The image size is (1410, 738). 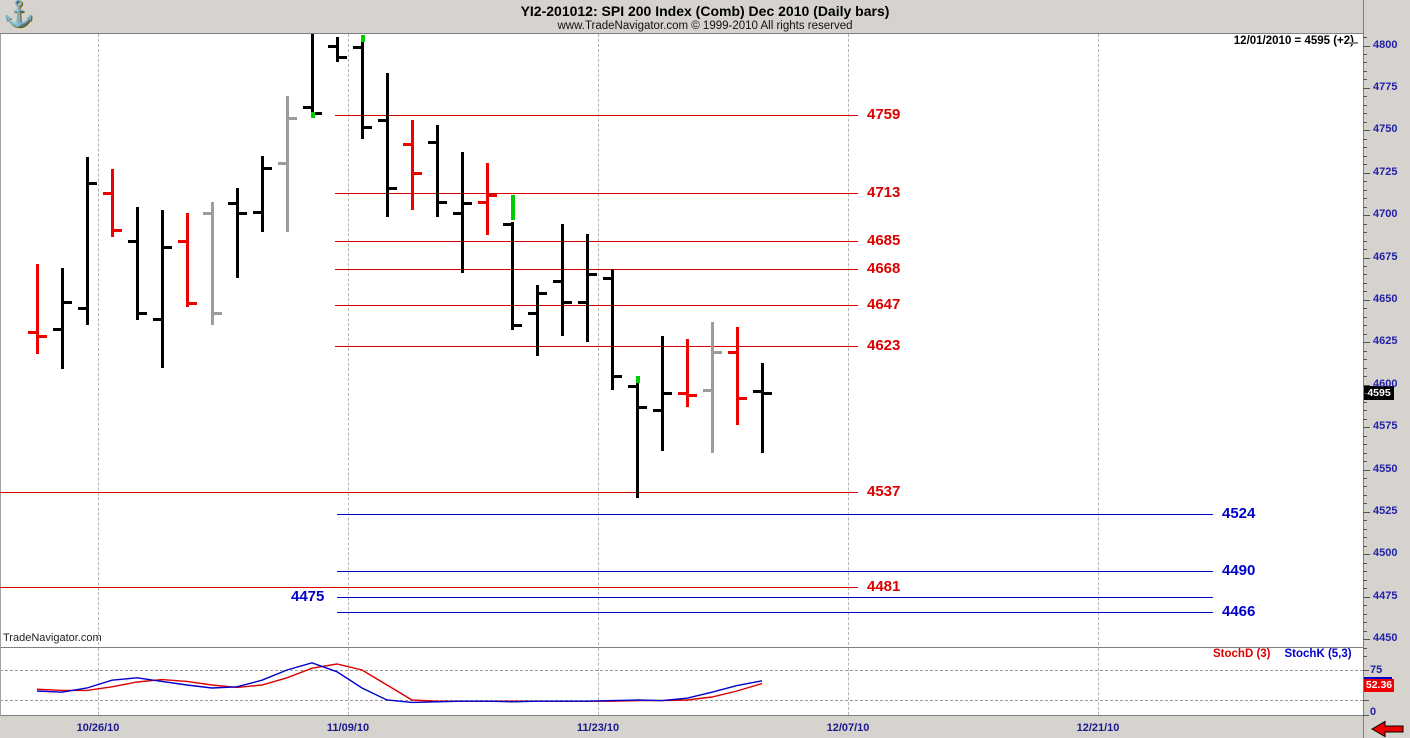 I want to click on stochk-axis-marker, so click(x=1378, y=678).